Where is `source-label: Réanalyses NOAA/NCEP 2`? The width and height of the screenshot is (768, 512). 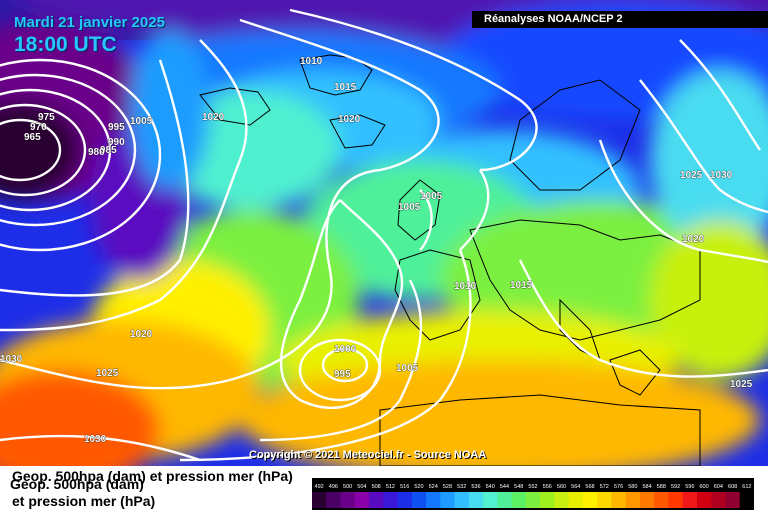 source-label: Réanalyses NOAA/NCEP 2 is located at coordinates (620, 19).